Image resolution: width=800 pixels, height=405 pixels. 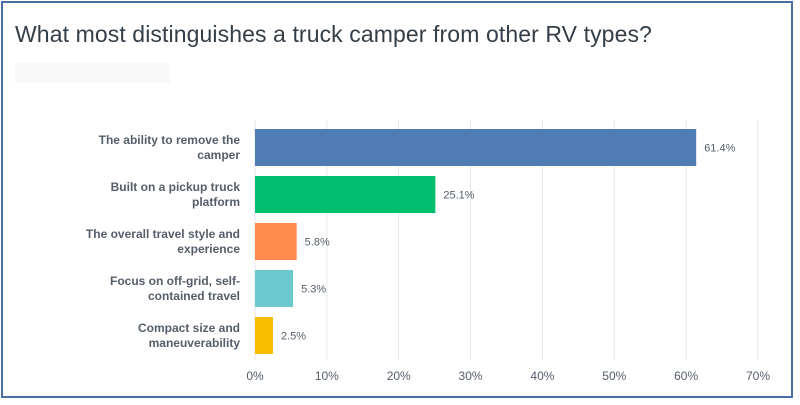 What do you see at coordinates (614, 376) in the screenshot?
I see `x-tick-label: 50%` at bounding box center [614, 376].